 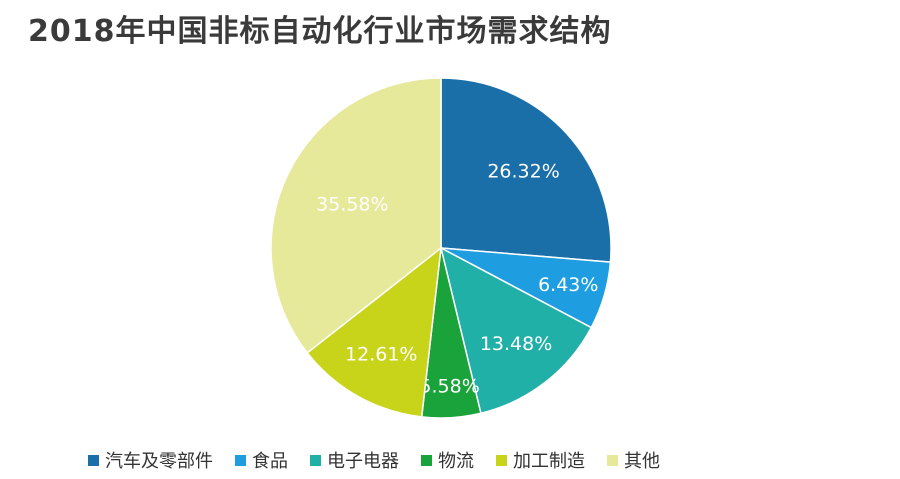 I want to click on legend-label: 其他, so click(x=642, y=461).